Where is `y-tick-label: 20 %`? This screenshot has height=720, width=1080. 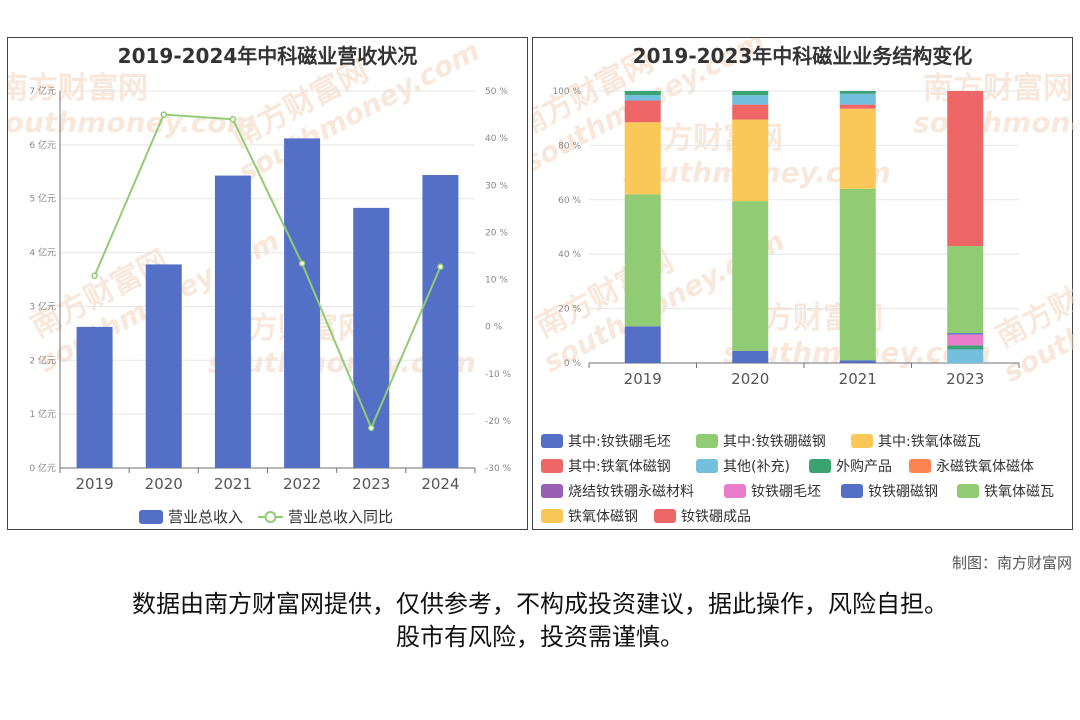
y-tick-label: 20 % is located at coordinates (569, 310).